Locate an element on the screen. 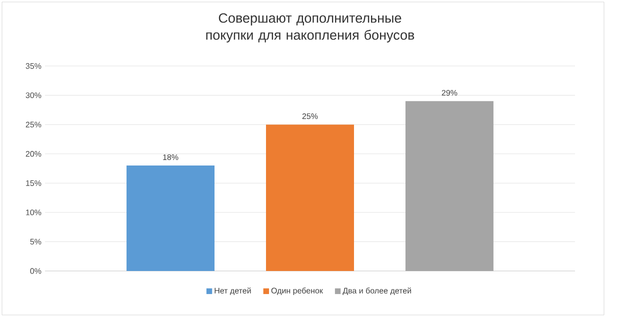 This screenshot has height=328, width=622. data-label: 18% is located at coordinates (170, 157).